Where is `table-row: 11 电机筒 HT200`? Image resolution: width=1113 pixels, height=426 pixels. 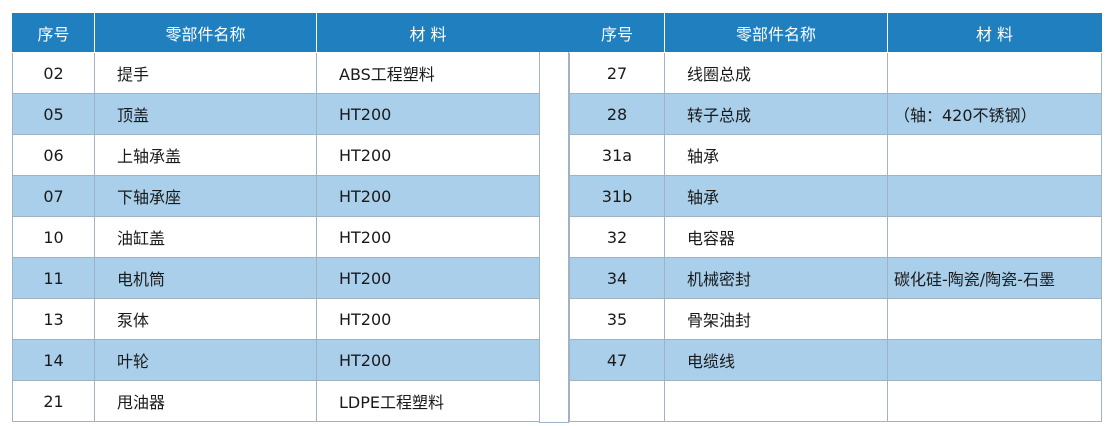 table-row: 11 电机筒 HT200 is located at coordinates (276, 278).